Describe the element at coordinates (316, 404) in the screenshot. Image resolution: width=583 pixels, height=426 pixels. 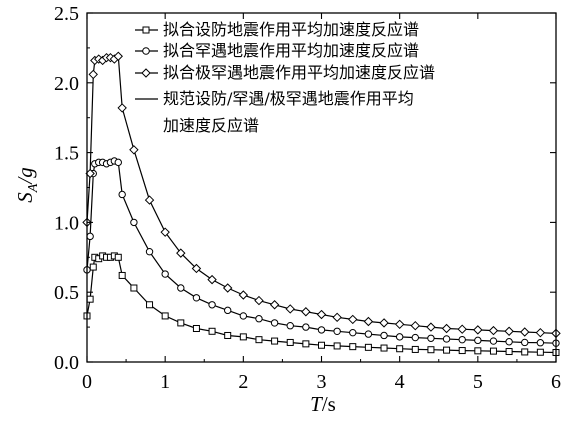
I see `x-axis-var: T` at that location.